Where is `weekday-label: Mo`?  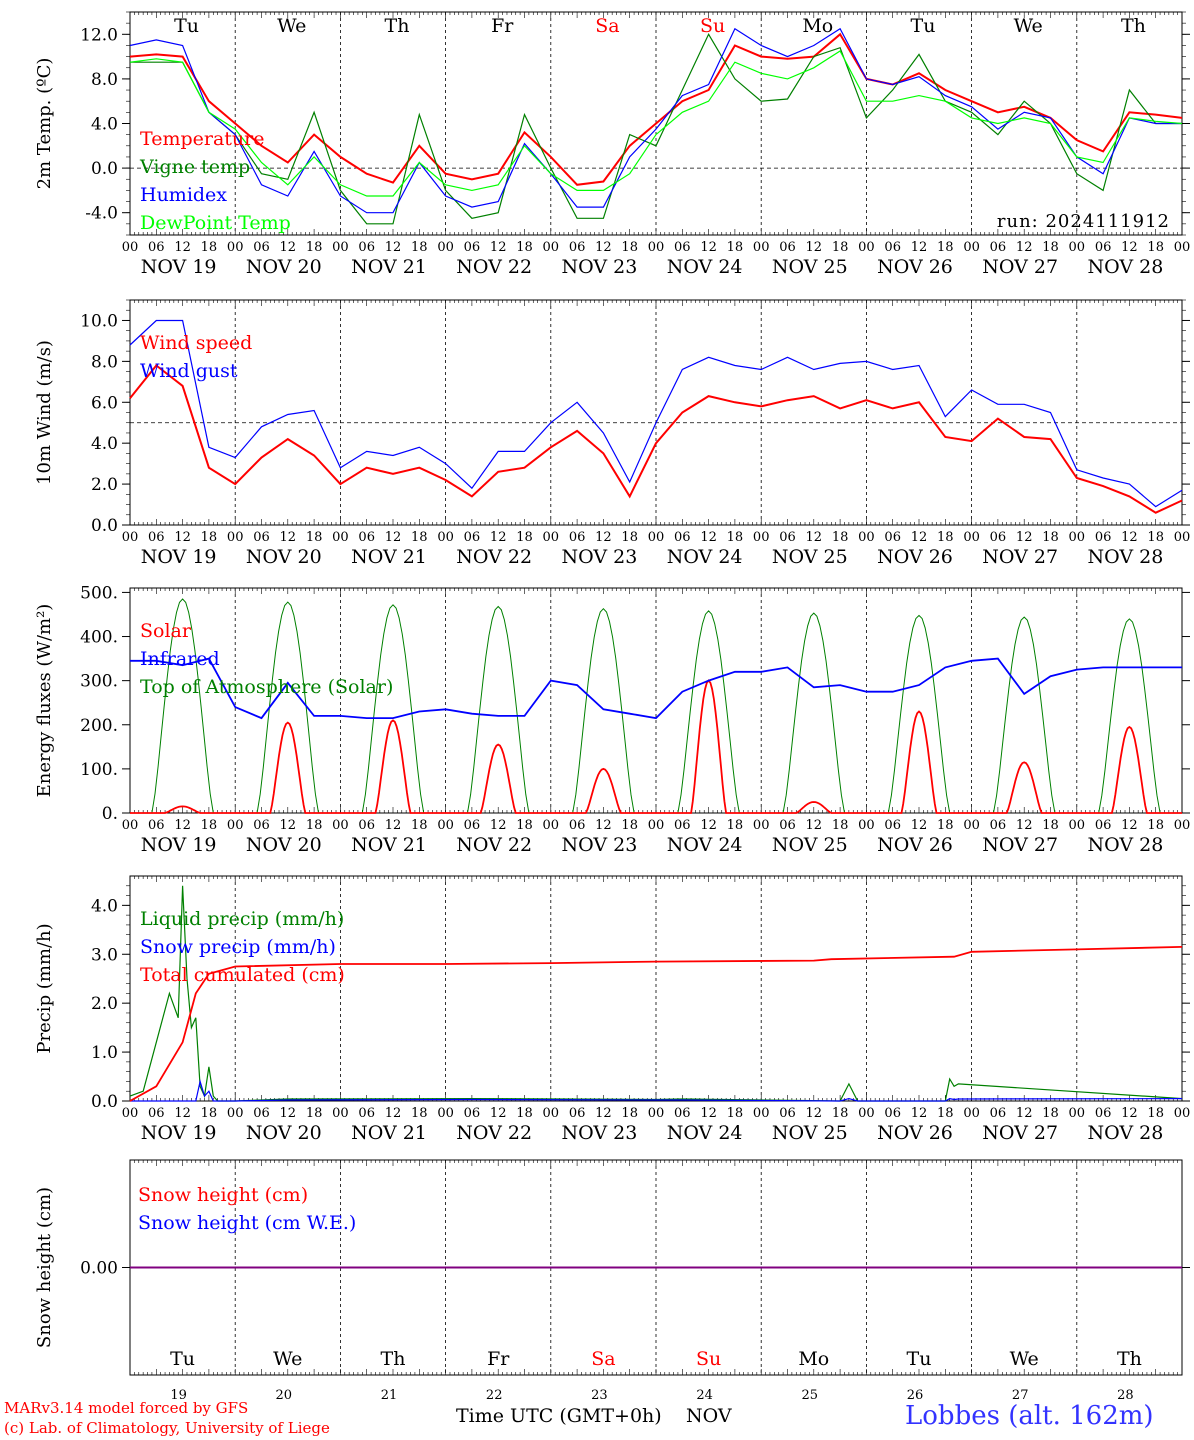
weekday-label: Mo is located at coordinates (813, 1359).